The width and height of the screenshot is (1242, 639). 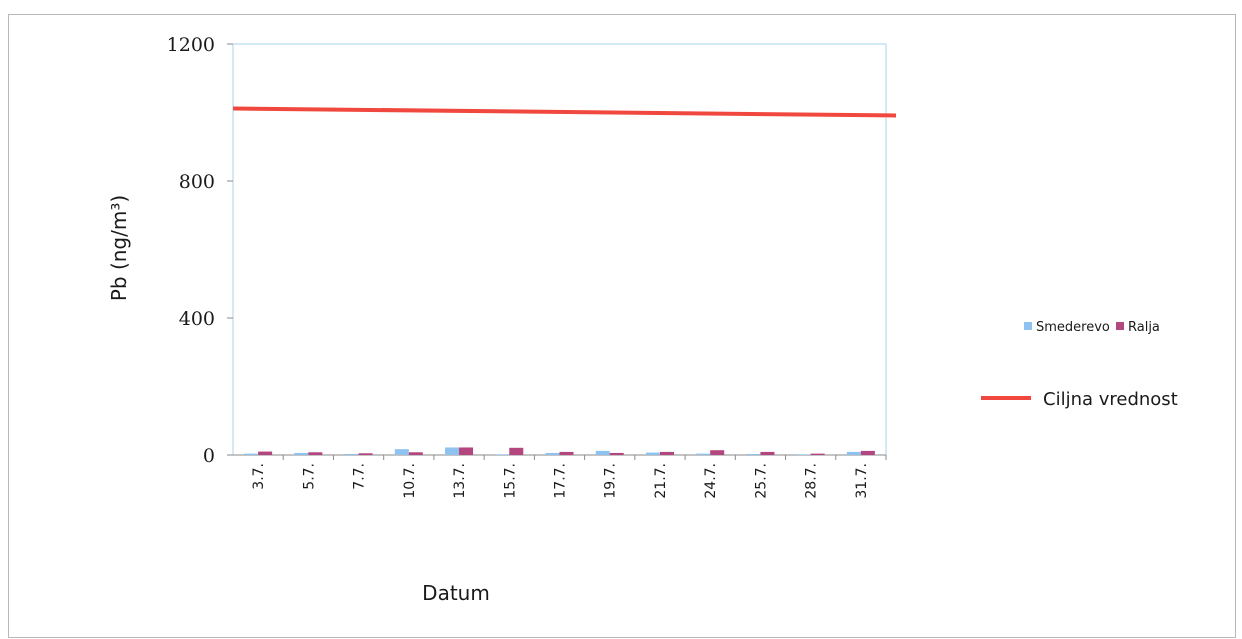 I want to click on x-tick-label: 21.7., so click(x=661, y=481).